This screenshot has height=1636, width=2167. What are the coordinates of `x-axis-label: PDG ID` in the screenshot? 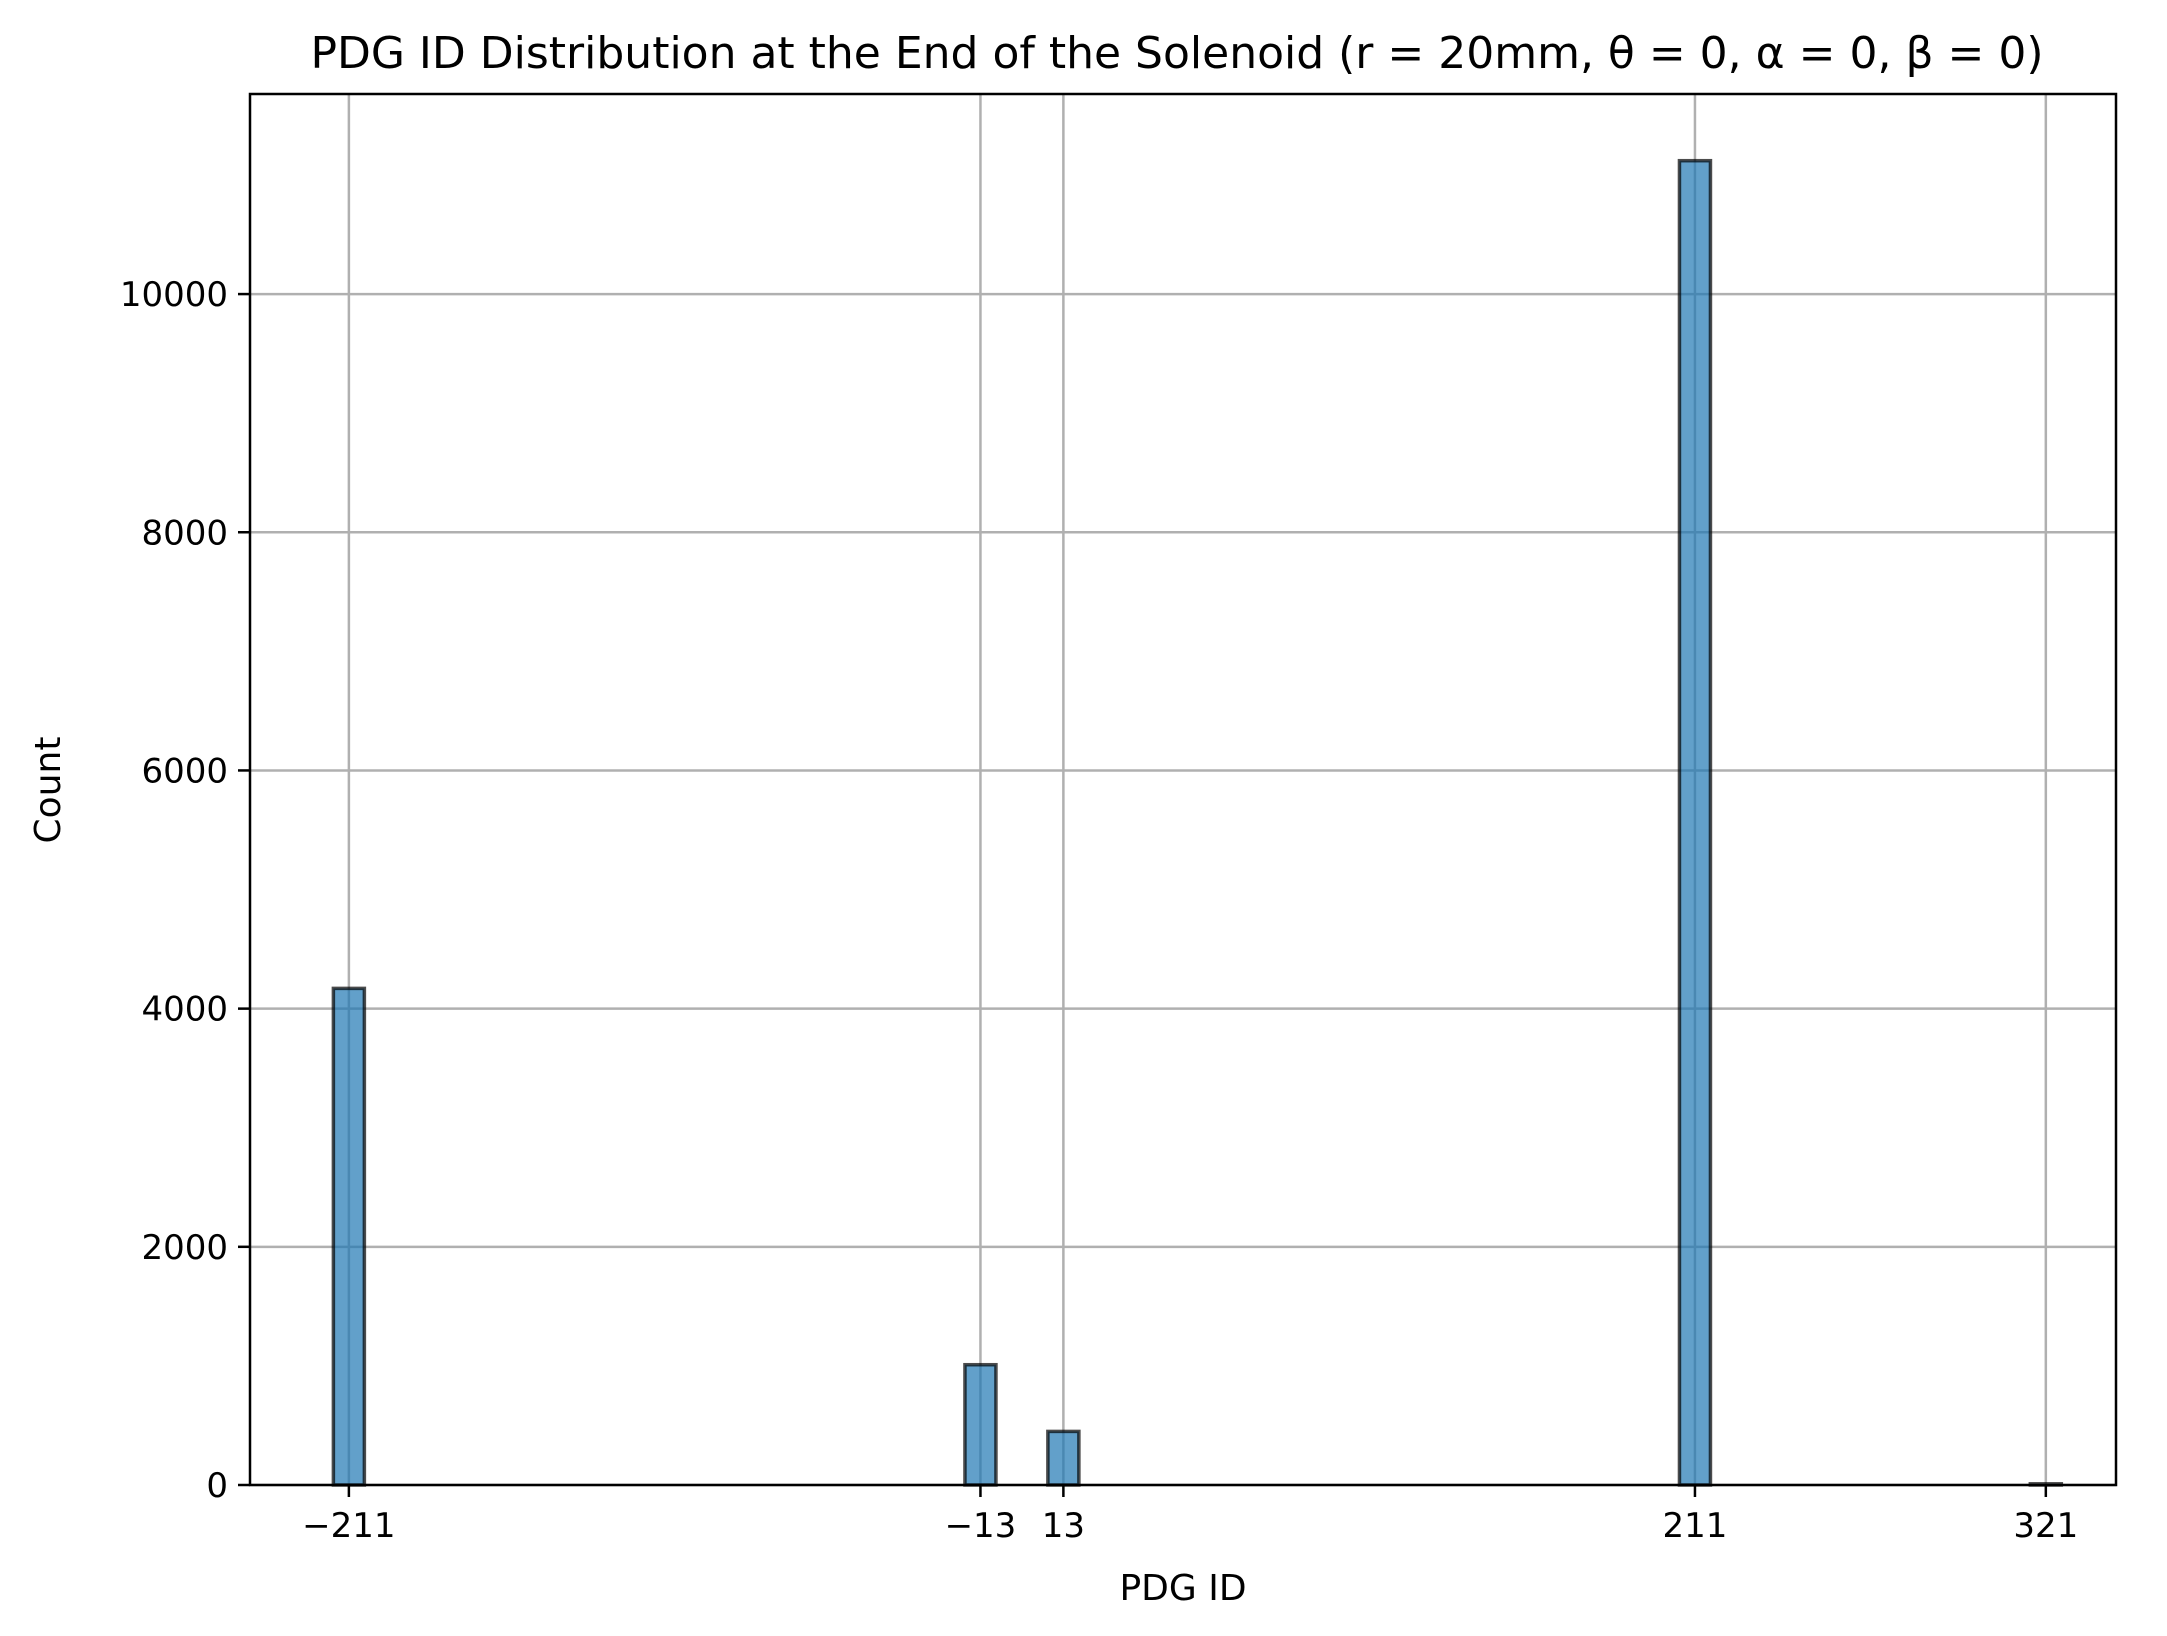 It's located at (1182, 1588).